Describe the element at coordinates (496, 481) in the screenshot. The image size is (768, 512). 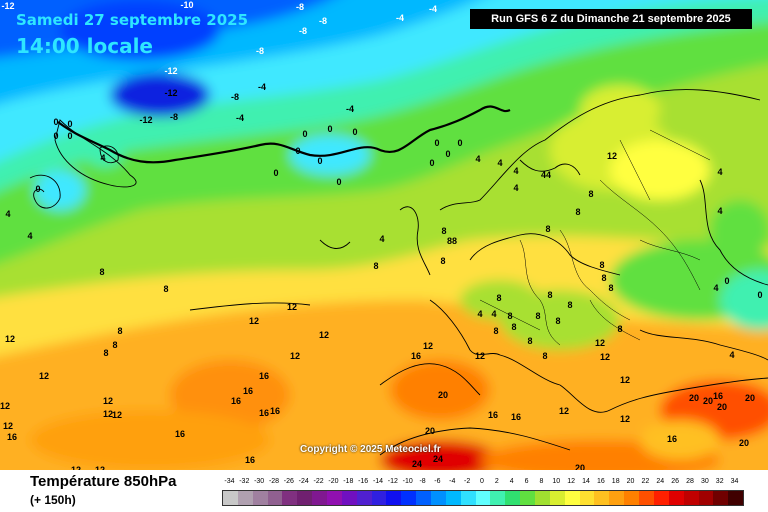
I see `scale-label: 2` at that location.